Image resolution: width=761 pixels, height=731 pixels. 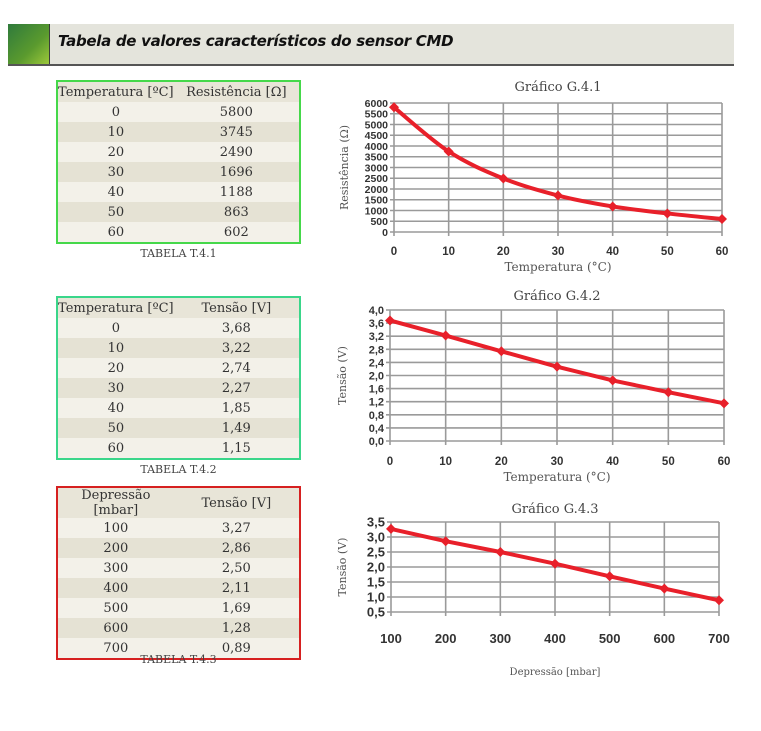 What do you see at coordinates (377, 211) in the screenshot?
I see `y-tick-label: 1000` at bounding box center [377, 211].